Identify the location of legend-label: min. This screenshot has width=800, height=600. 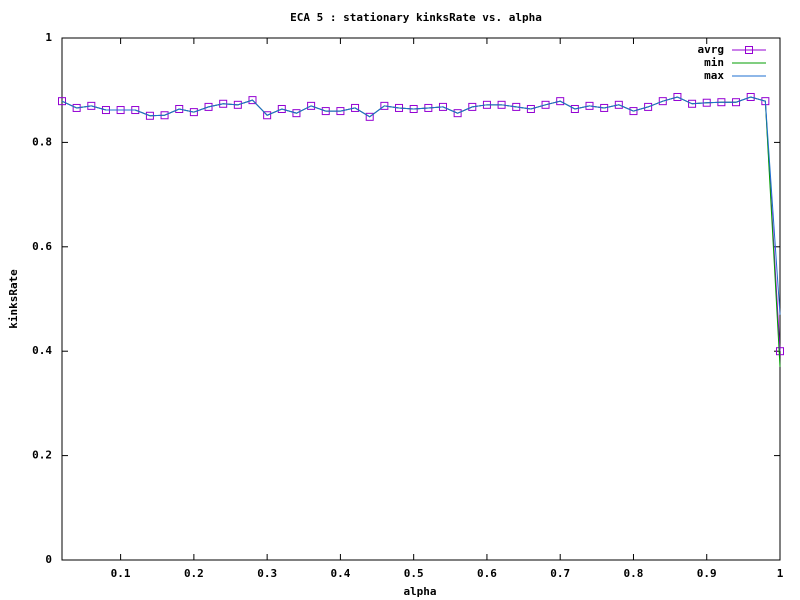
(714, 62).